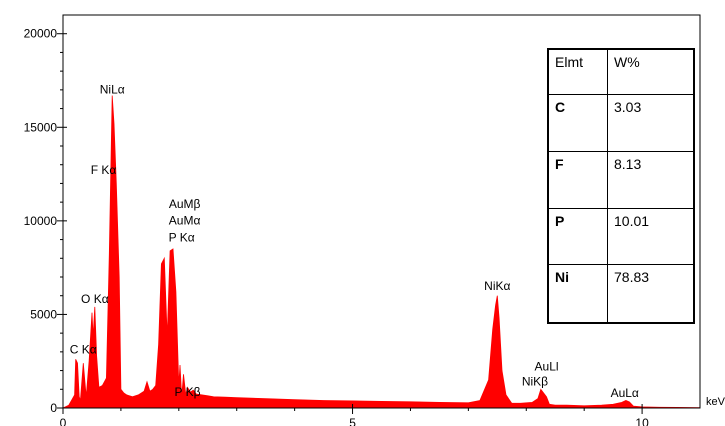 The height and width of the screenshot is (426, 725). What do you see at coordinates (577, 123) in the screenshot?
I see `element-cell: C` at bounding box center [577, 123].